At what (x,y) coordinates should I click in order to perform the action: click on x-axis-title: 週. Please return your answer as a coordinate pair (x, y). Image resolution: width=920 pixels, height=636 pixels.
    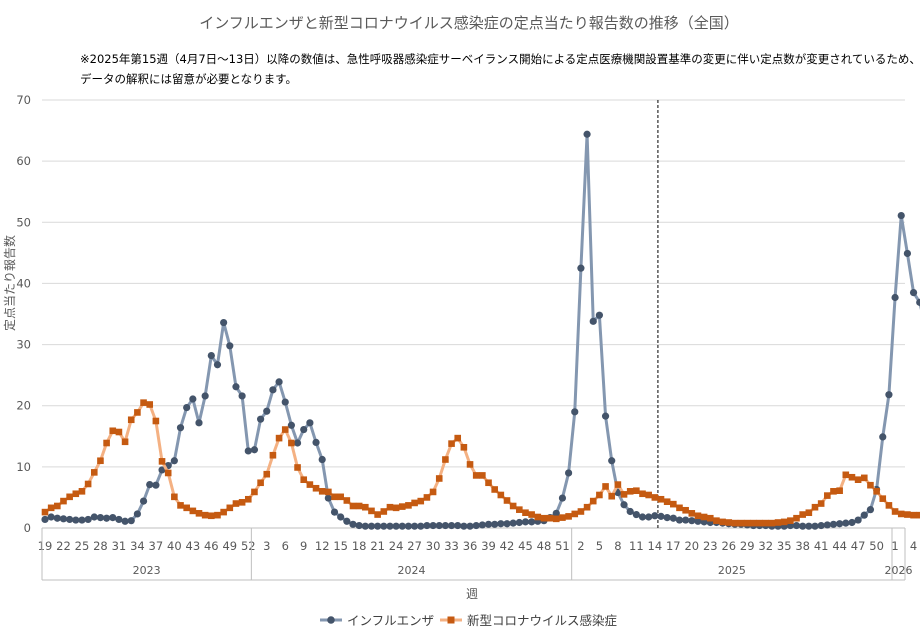
    Looking at the image, I should click on (472, 594).